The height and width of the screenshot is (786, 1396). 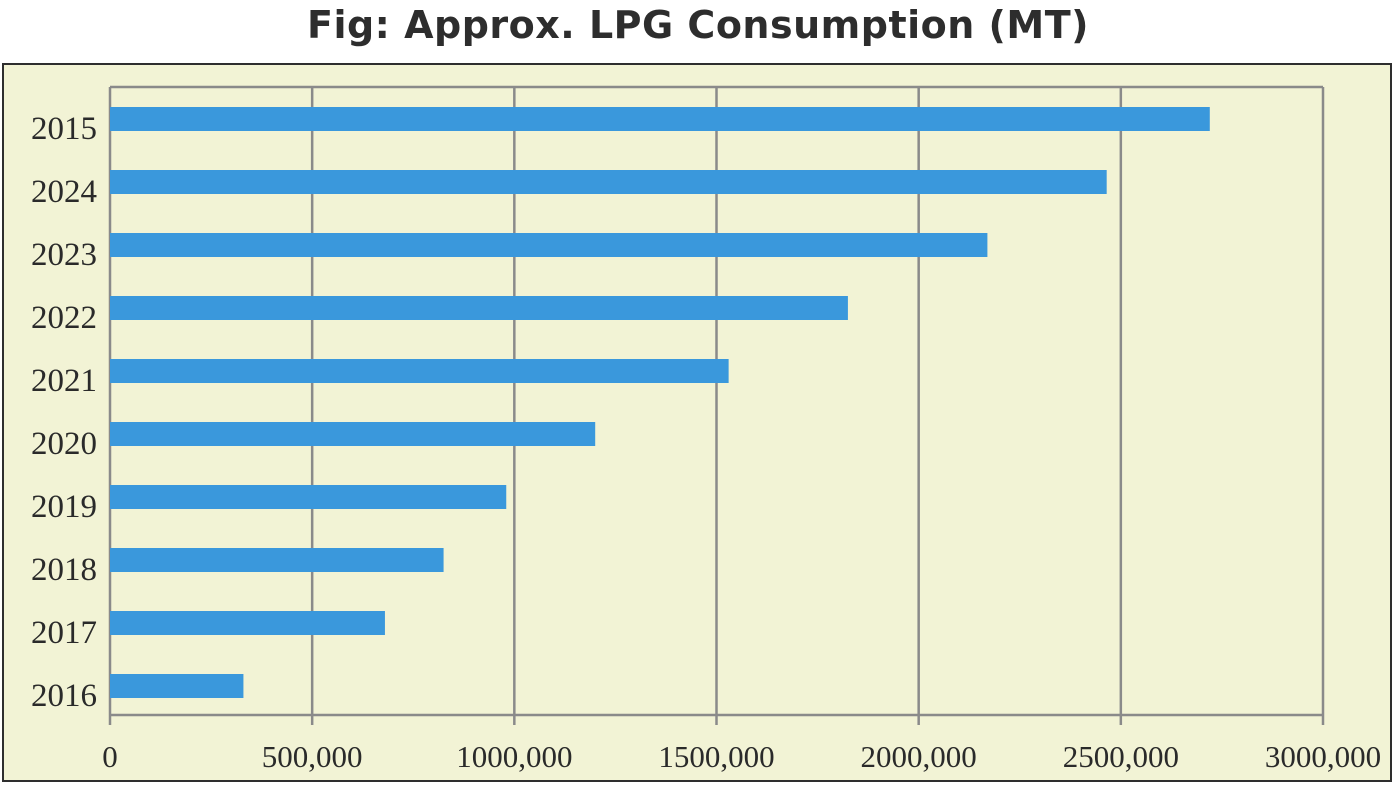 What do you see at coordinates (64, 192) in the screenshot?
I see `category-label: 2024` at bounding box center [64, 192].